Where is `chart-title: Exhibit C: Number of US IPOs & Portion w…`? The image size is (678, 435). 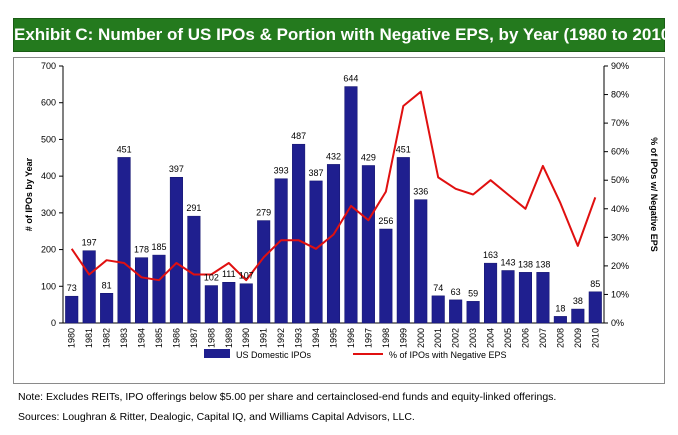
chart-title: Exhibit C: Number of US IPOs & Portion w… is located at coordinates (345, 34).